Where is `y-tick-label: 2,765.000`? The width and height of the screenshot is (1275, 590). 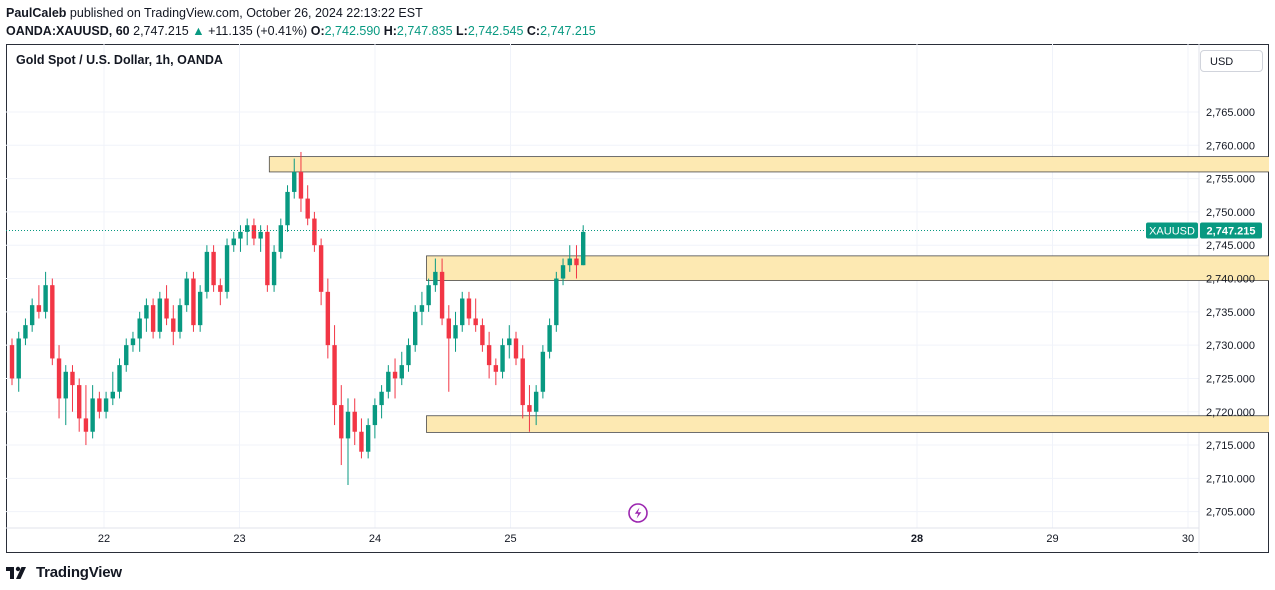 y-tick-label: 2,765.000 is located at coordinates (1230, 113).